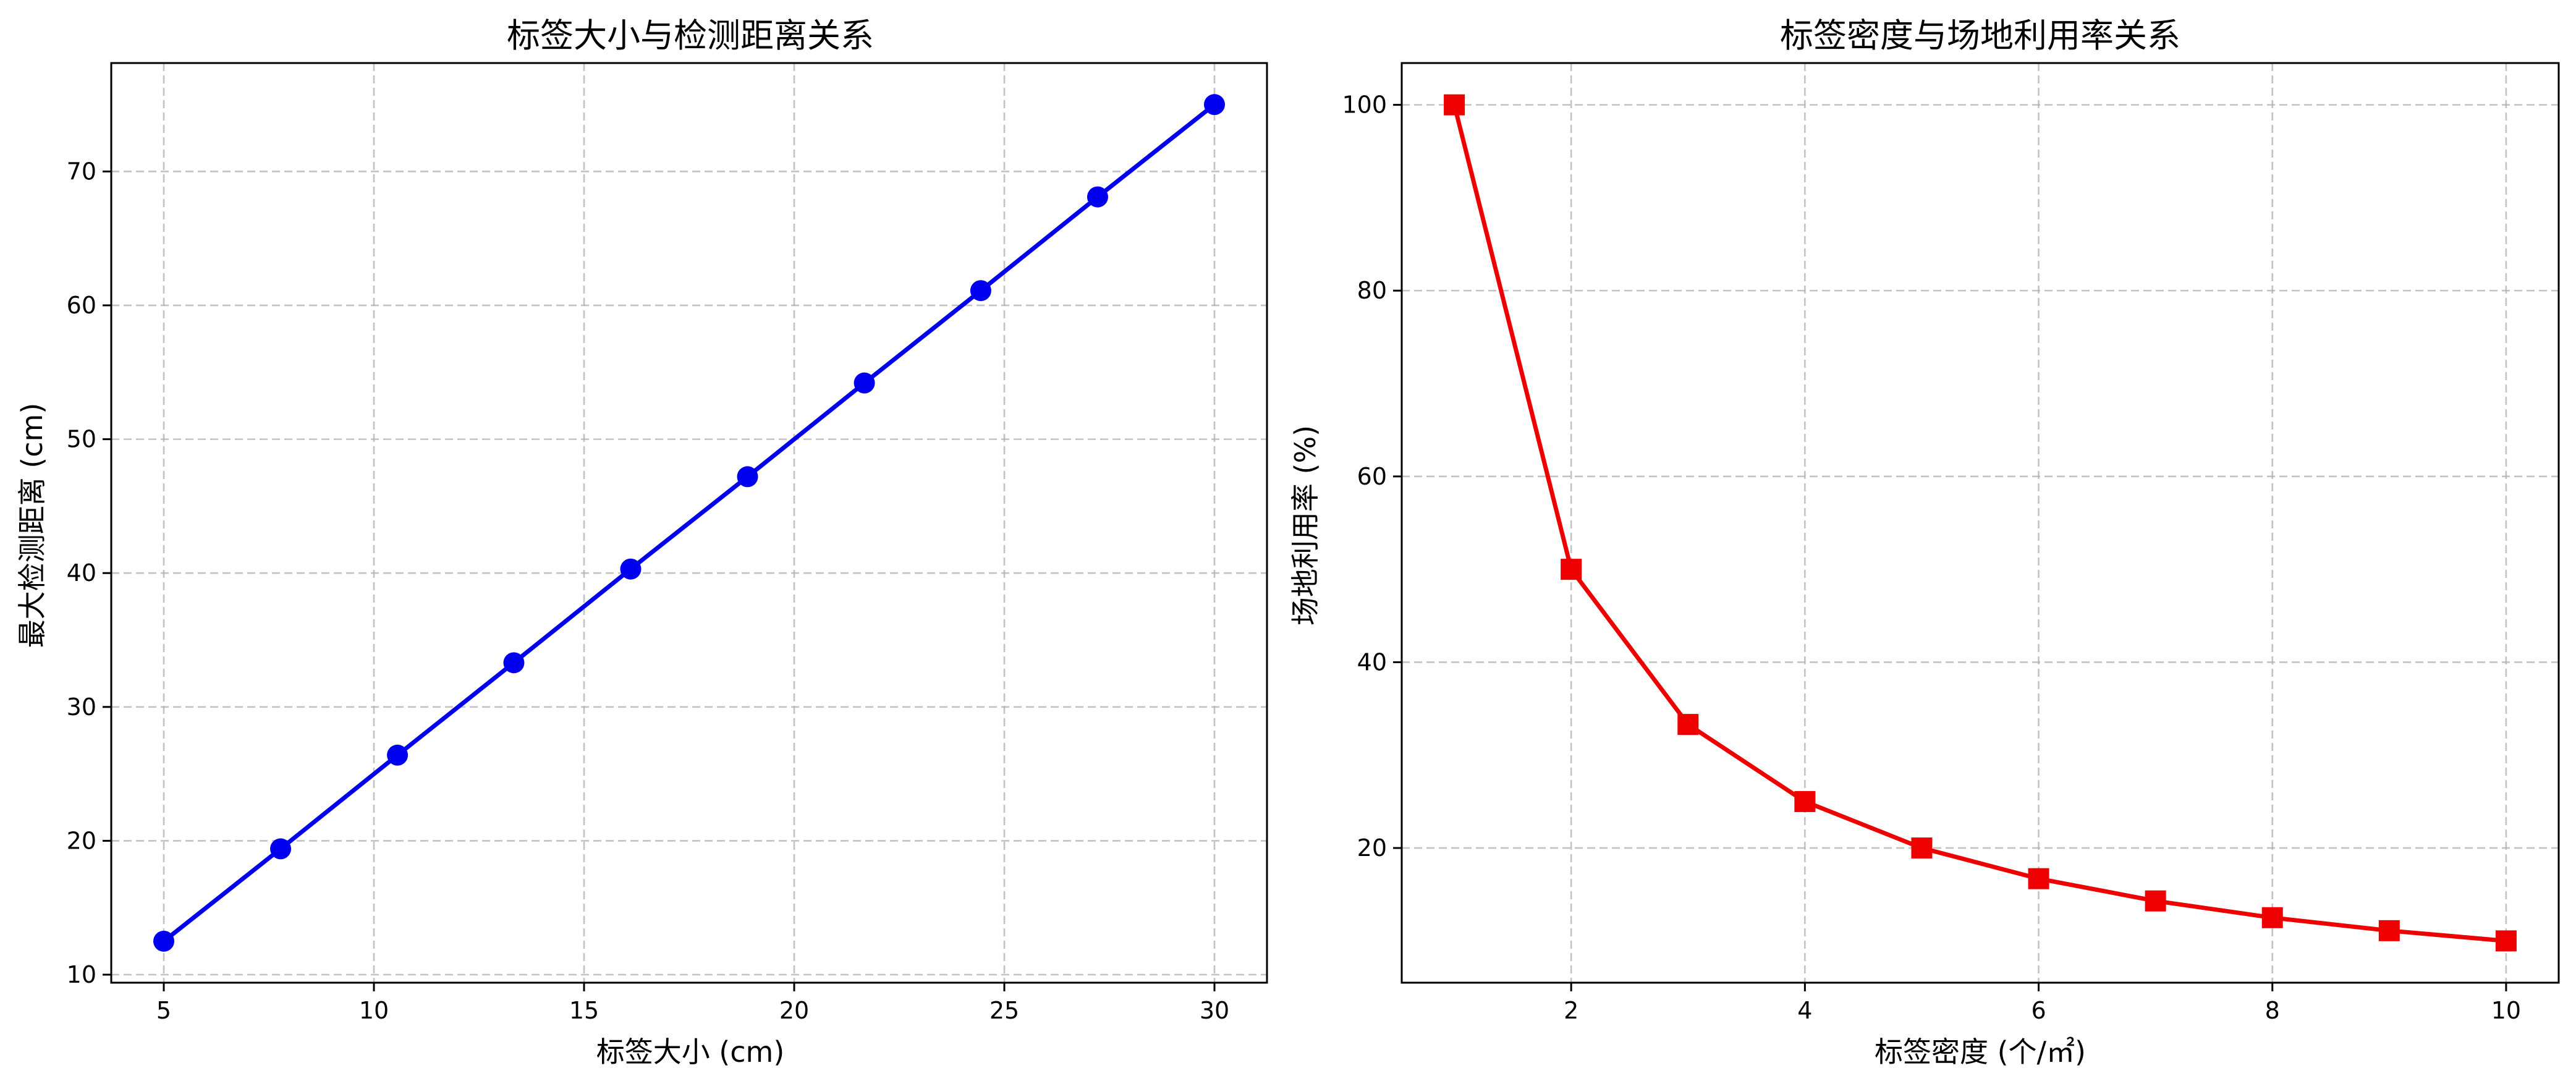 The height and width of the screenshot is (1089, 2576). Describe the element at coordinates (81, 439) in the screenshot. I see `y-tick-label: 50` at that location.